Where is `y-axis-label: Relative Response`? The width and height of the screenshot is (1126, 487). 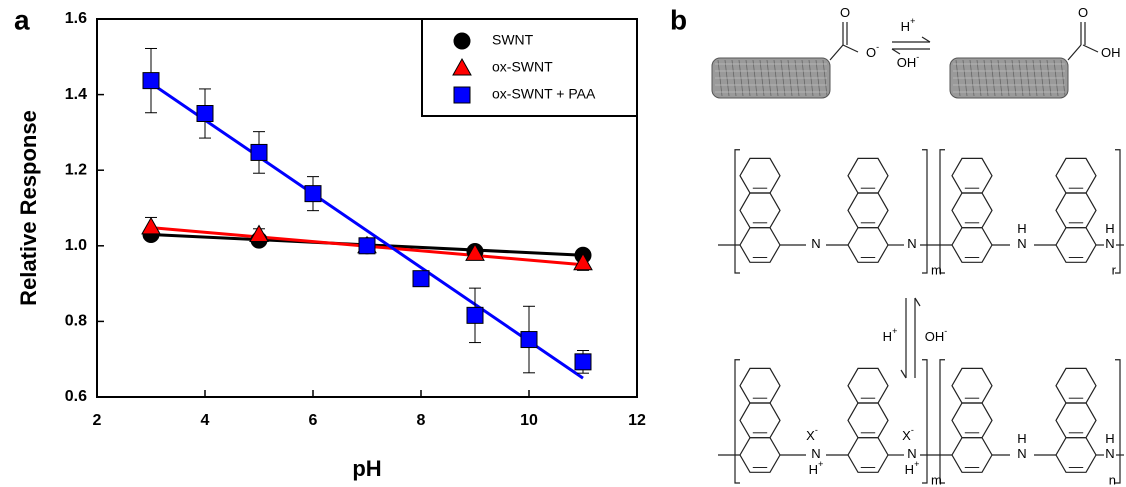
y-axis-label: Relative Response is located at coordinates (28, 208).